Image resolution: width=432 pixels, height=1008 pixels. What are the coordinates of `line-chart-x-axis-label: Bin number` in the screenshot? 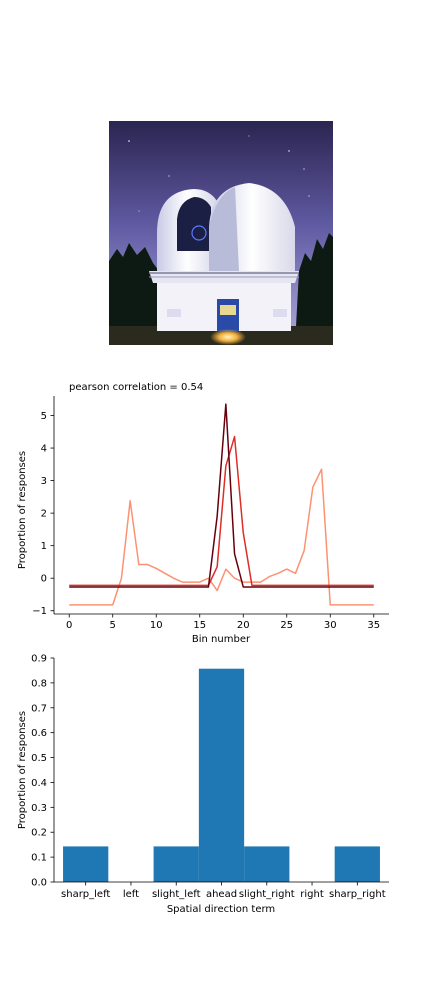 It's located at (221, 639).